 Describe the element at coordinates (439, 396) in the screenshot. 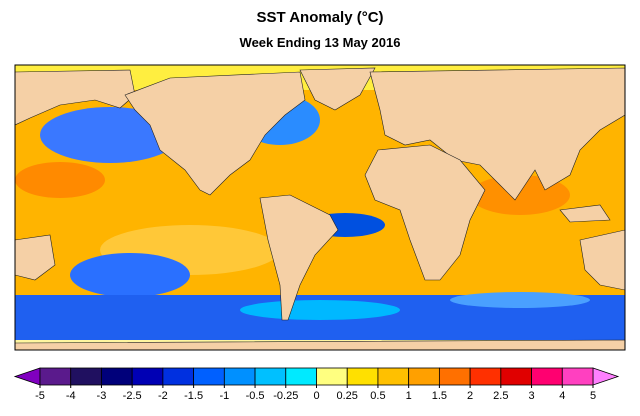

I see `tick-label: 1.5` at that location.